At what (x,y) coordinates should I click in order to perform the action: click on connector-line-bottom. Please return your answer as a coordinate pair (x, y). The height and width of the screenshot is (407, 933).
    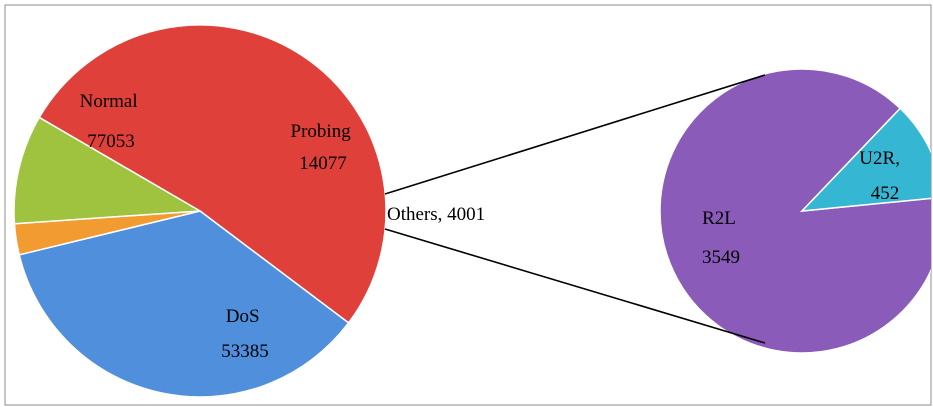
    Looking at the image, I should click on (575, 286).